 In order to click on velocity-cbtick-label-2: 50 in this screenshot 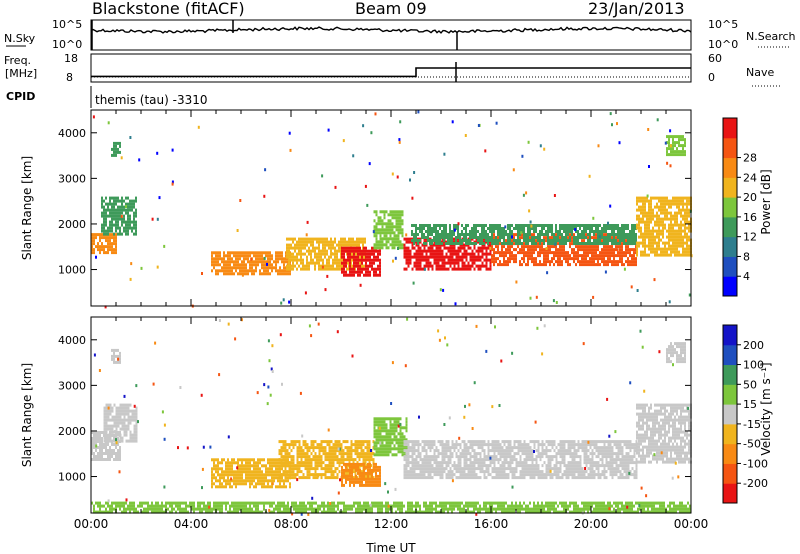, I will do `click(750, 384)`.